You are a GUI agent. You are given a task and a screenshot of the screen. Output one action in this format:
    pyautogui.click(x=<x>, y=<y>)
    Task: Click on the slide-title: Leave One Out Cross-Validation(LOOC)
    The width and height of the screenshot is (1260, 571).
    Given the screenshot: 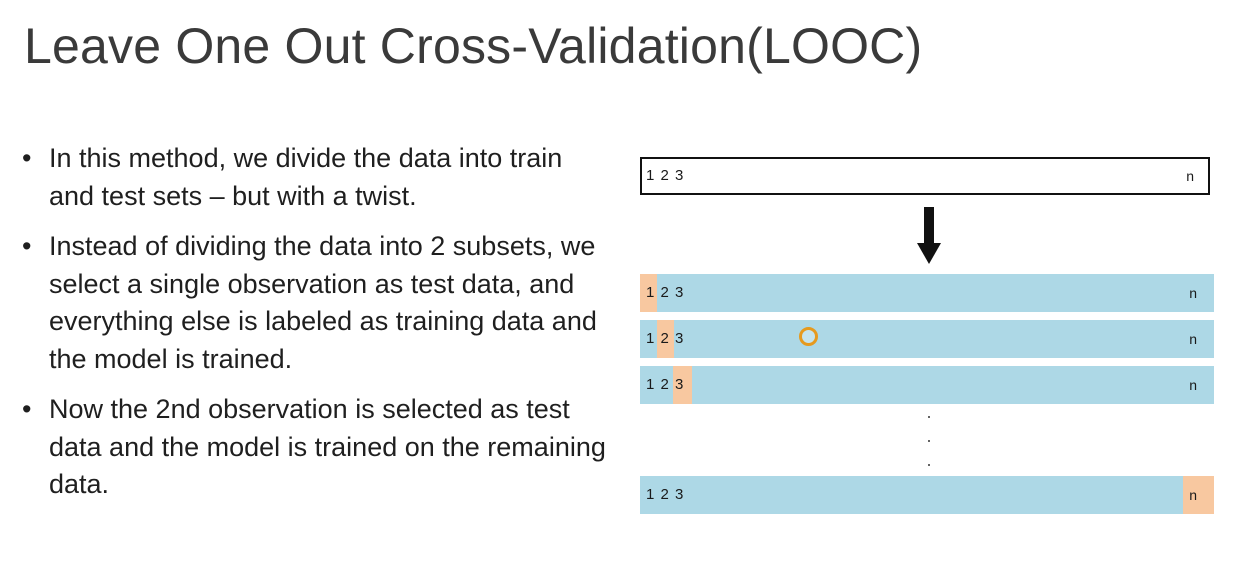 What is the action you would take?
    pyautogui.click(x=473, y=46)
    